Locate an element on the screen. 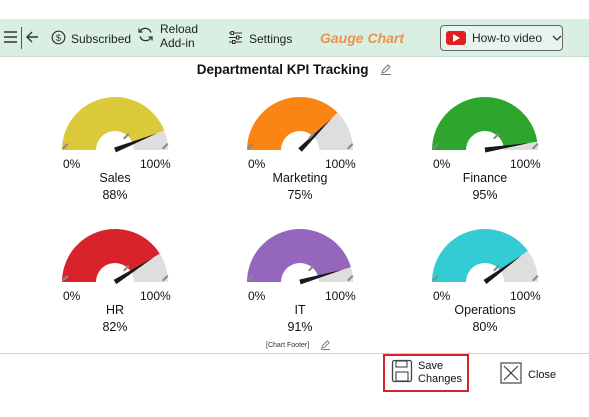 The width and height of the screenshot is (589, 417). gauge-name: Operations is located at coordinates (485, 310).